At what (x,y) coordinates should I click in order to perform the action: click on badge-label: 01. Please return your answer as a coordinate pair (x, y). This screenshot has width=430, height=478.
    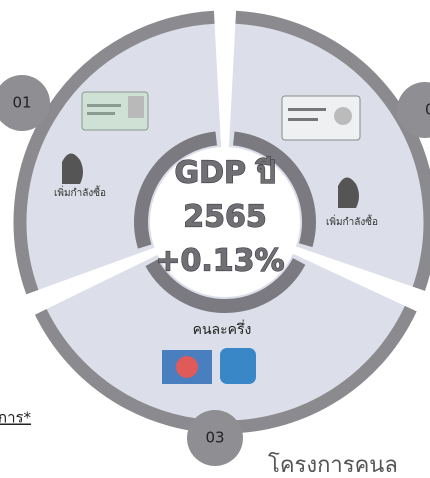
    Looking at the image, I should click on (21, 103).